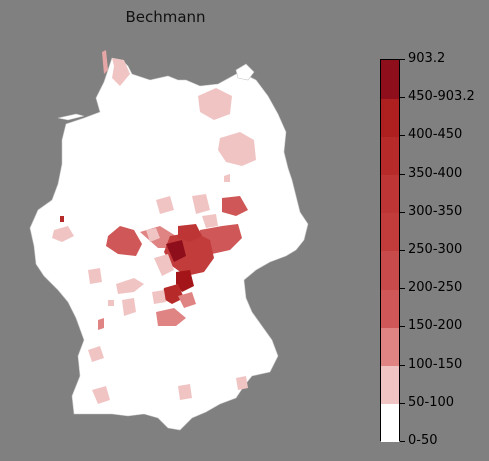 Image resolution: width=489 pixels, height=461 pixels. I want to click on region-bw-south, so click(101, 395).